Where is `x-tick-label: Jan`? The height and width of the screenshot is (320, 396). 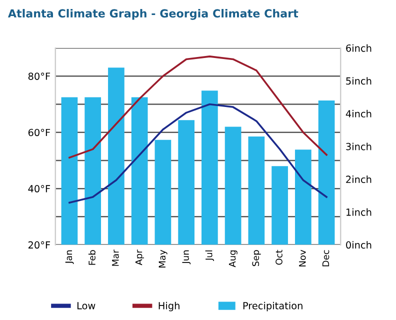 x-tick-label: Jan is located at coordinates (69, 257).